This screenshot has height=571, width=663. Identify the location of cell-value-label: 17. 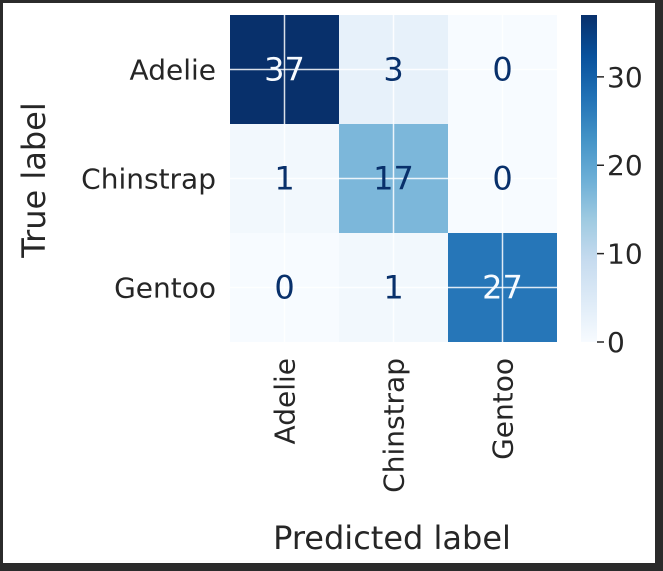
(393, 179).